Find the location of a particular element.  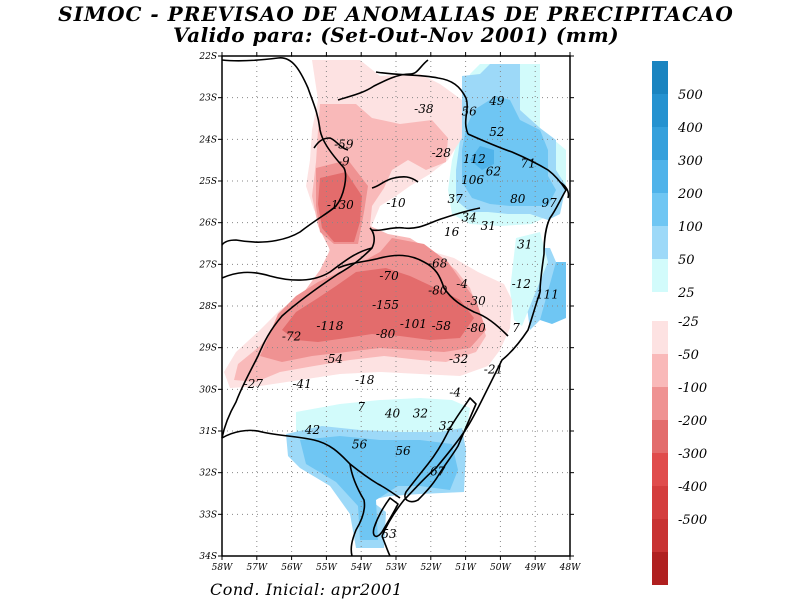

border-west is located at coordinates (284, 151).